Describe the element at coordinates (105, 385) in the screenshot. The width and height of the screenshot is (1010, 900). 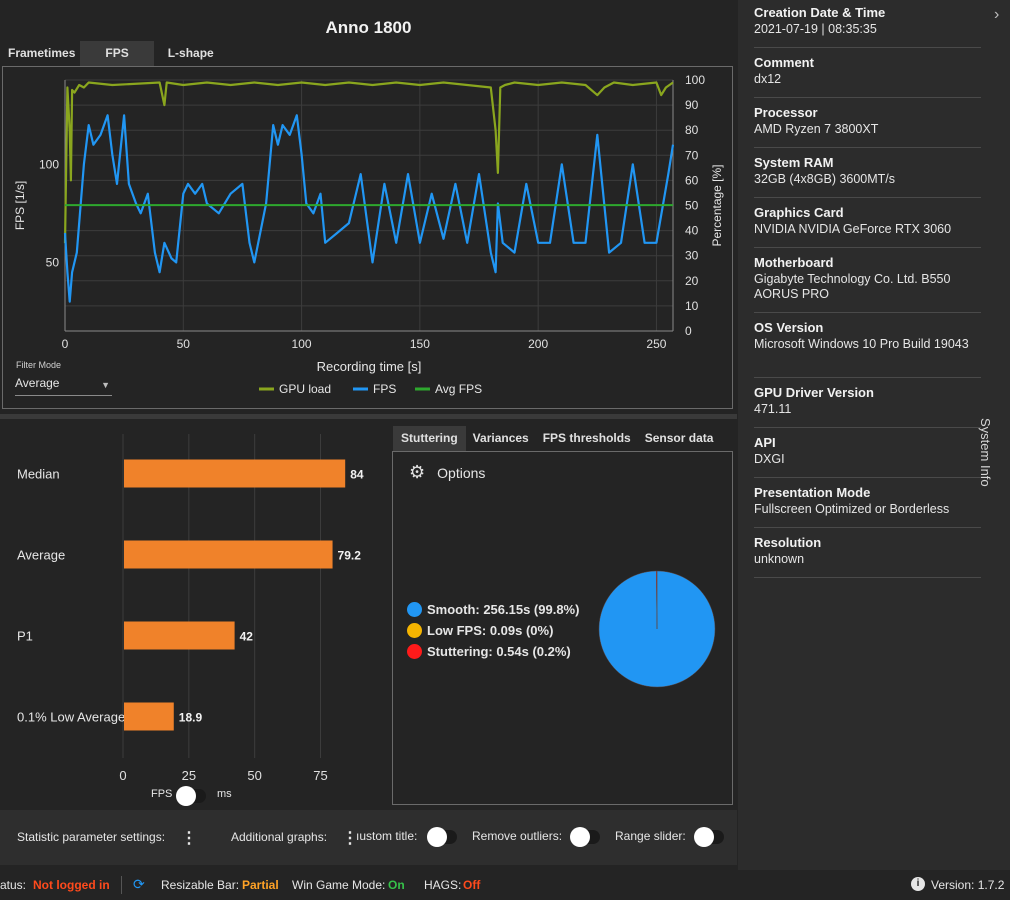
I see `chevron-down-icon: ▼` at that location.